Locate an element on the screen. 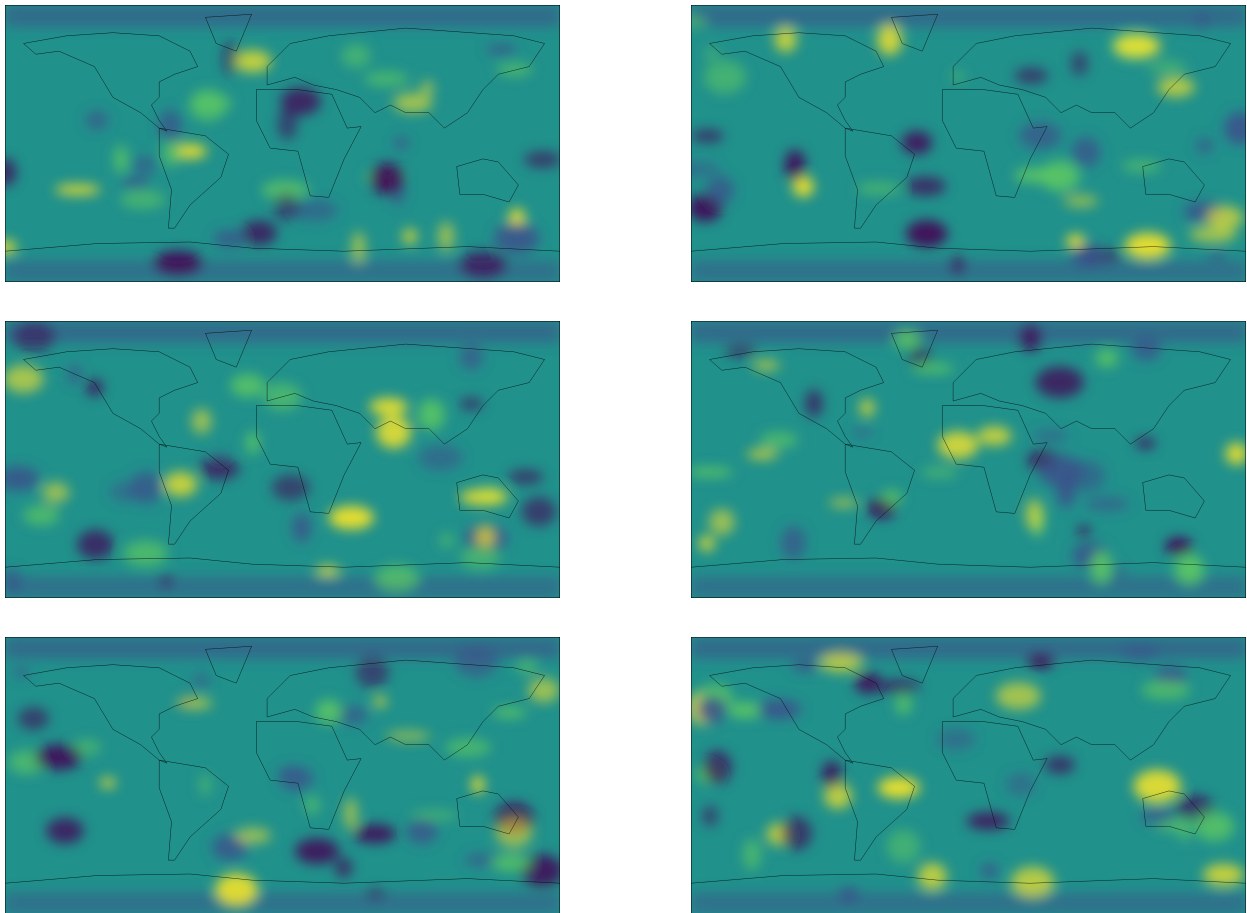 The image size is (1247, 913). map is located at coordinates (968, 459).